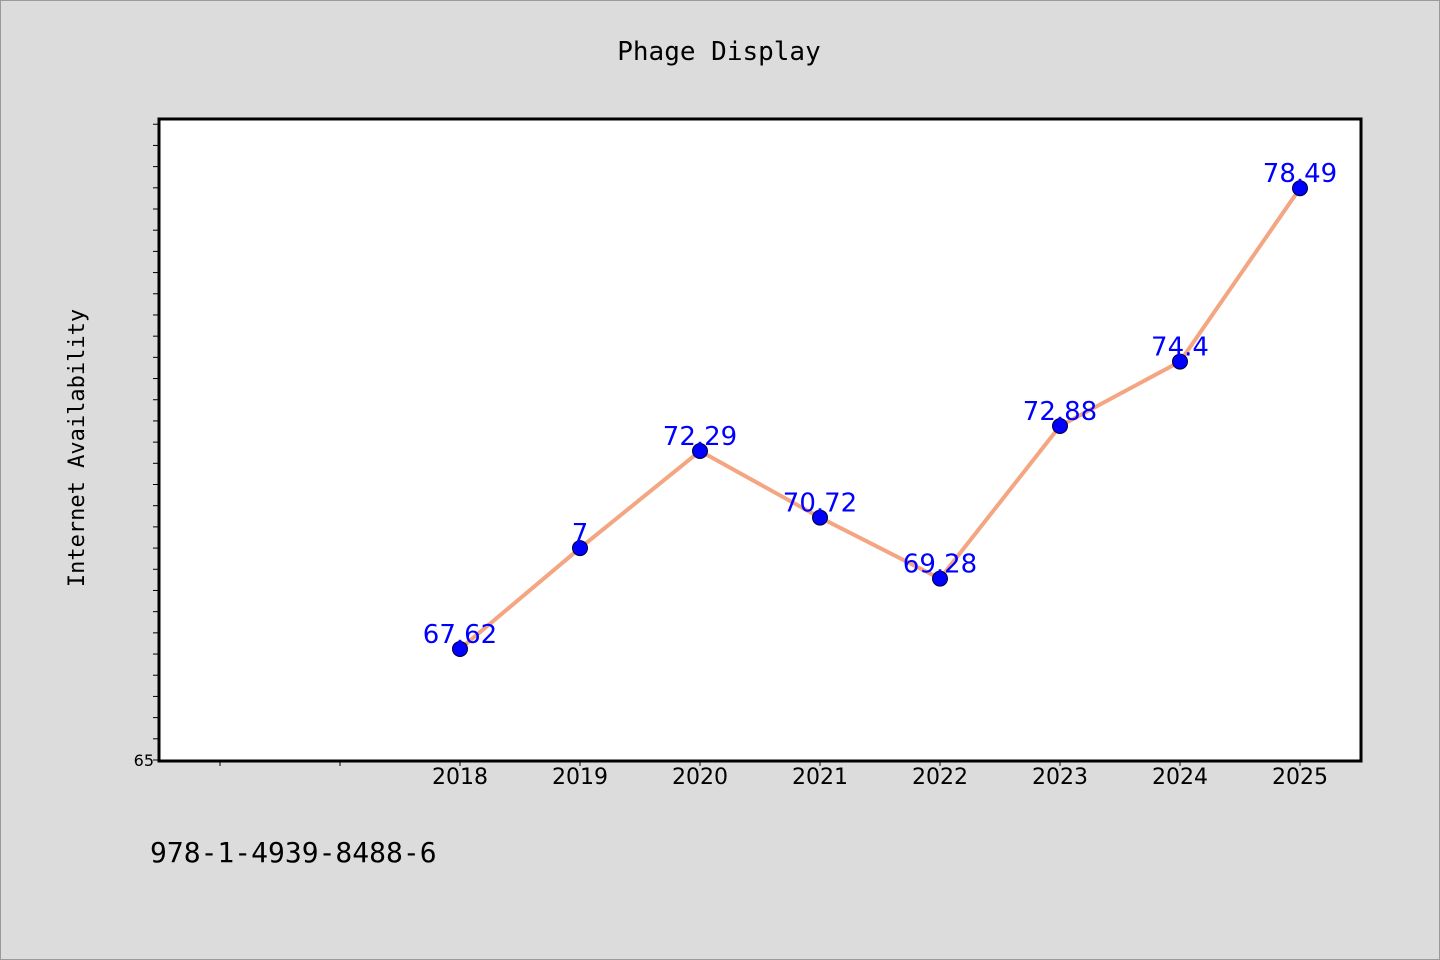  Describe the element at coordinates (1060, 412) in the screenshot. I see `data-label: 72.88` at that location.